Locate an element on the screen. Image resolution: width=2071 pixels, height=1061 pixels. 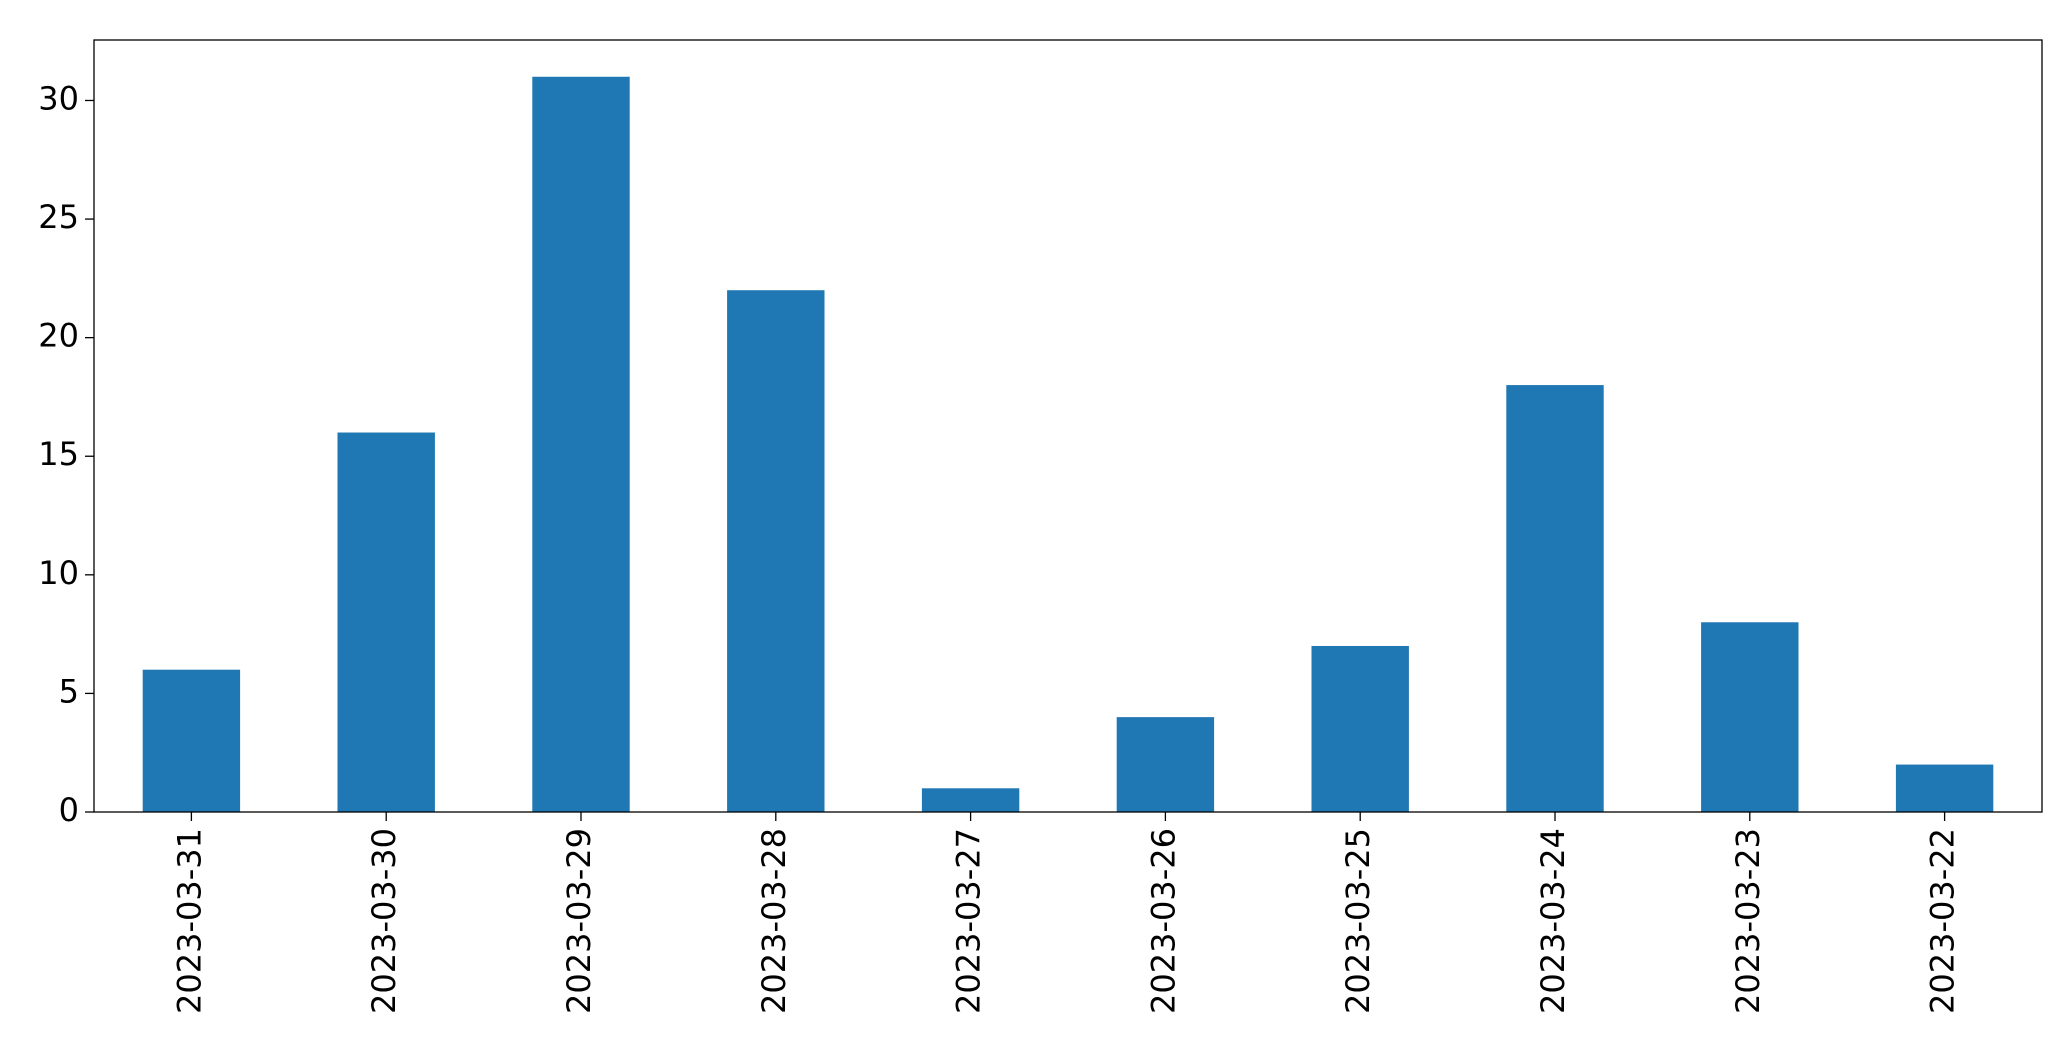
x-tick-label: 2023-03-30 is located at coordinates (384, 921).